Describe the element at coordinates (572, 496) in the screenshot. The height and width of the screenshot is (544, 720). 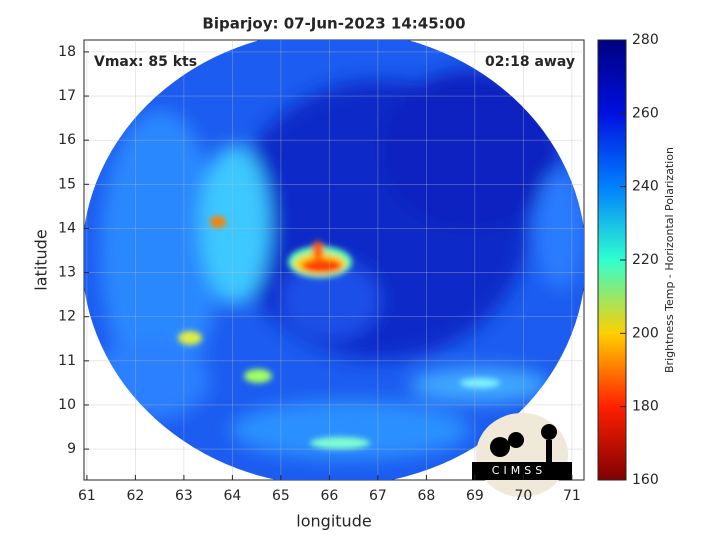
I see `x-tick-label: 71` at that location.